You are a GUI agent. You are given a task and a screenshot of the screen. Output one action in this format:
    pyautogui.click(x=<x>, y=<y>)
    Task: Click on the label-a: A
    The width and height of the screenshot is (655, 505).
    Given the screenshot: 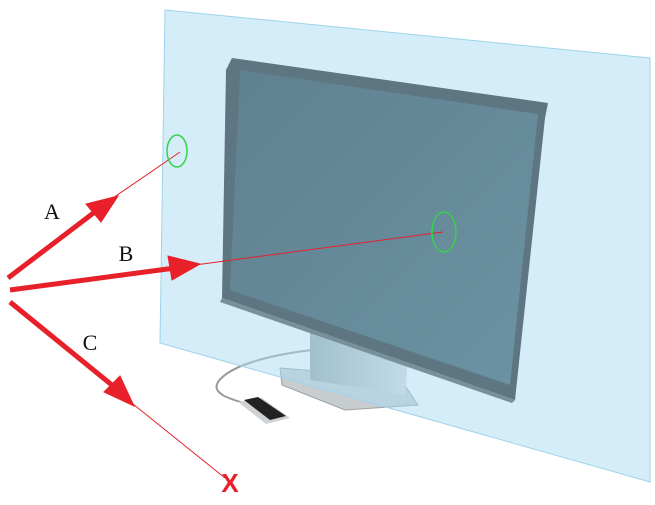 What is the action you would take?
    pyautogui.click(x=52, y=211)
    